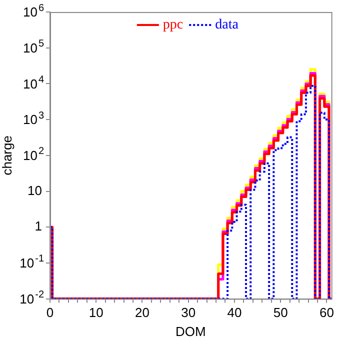  I want to click on x-tick-label: 50, so click(280, 312).